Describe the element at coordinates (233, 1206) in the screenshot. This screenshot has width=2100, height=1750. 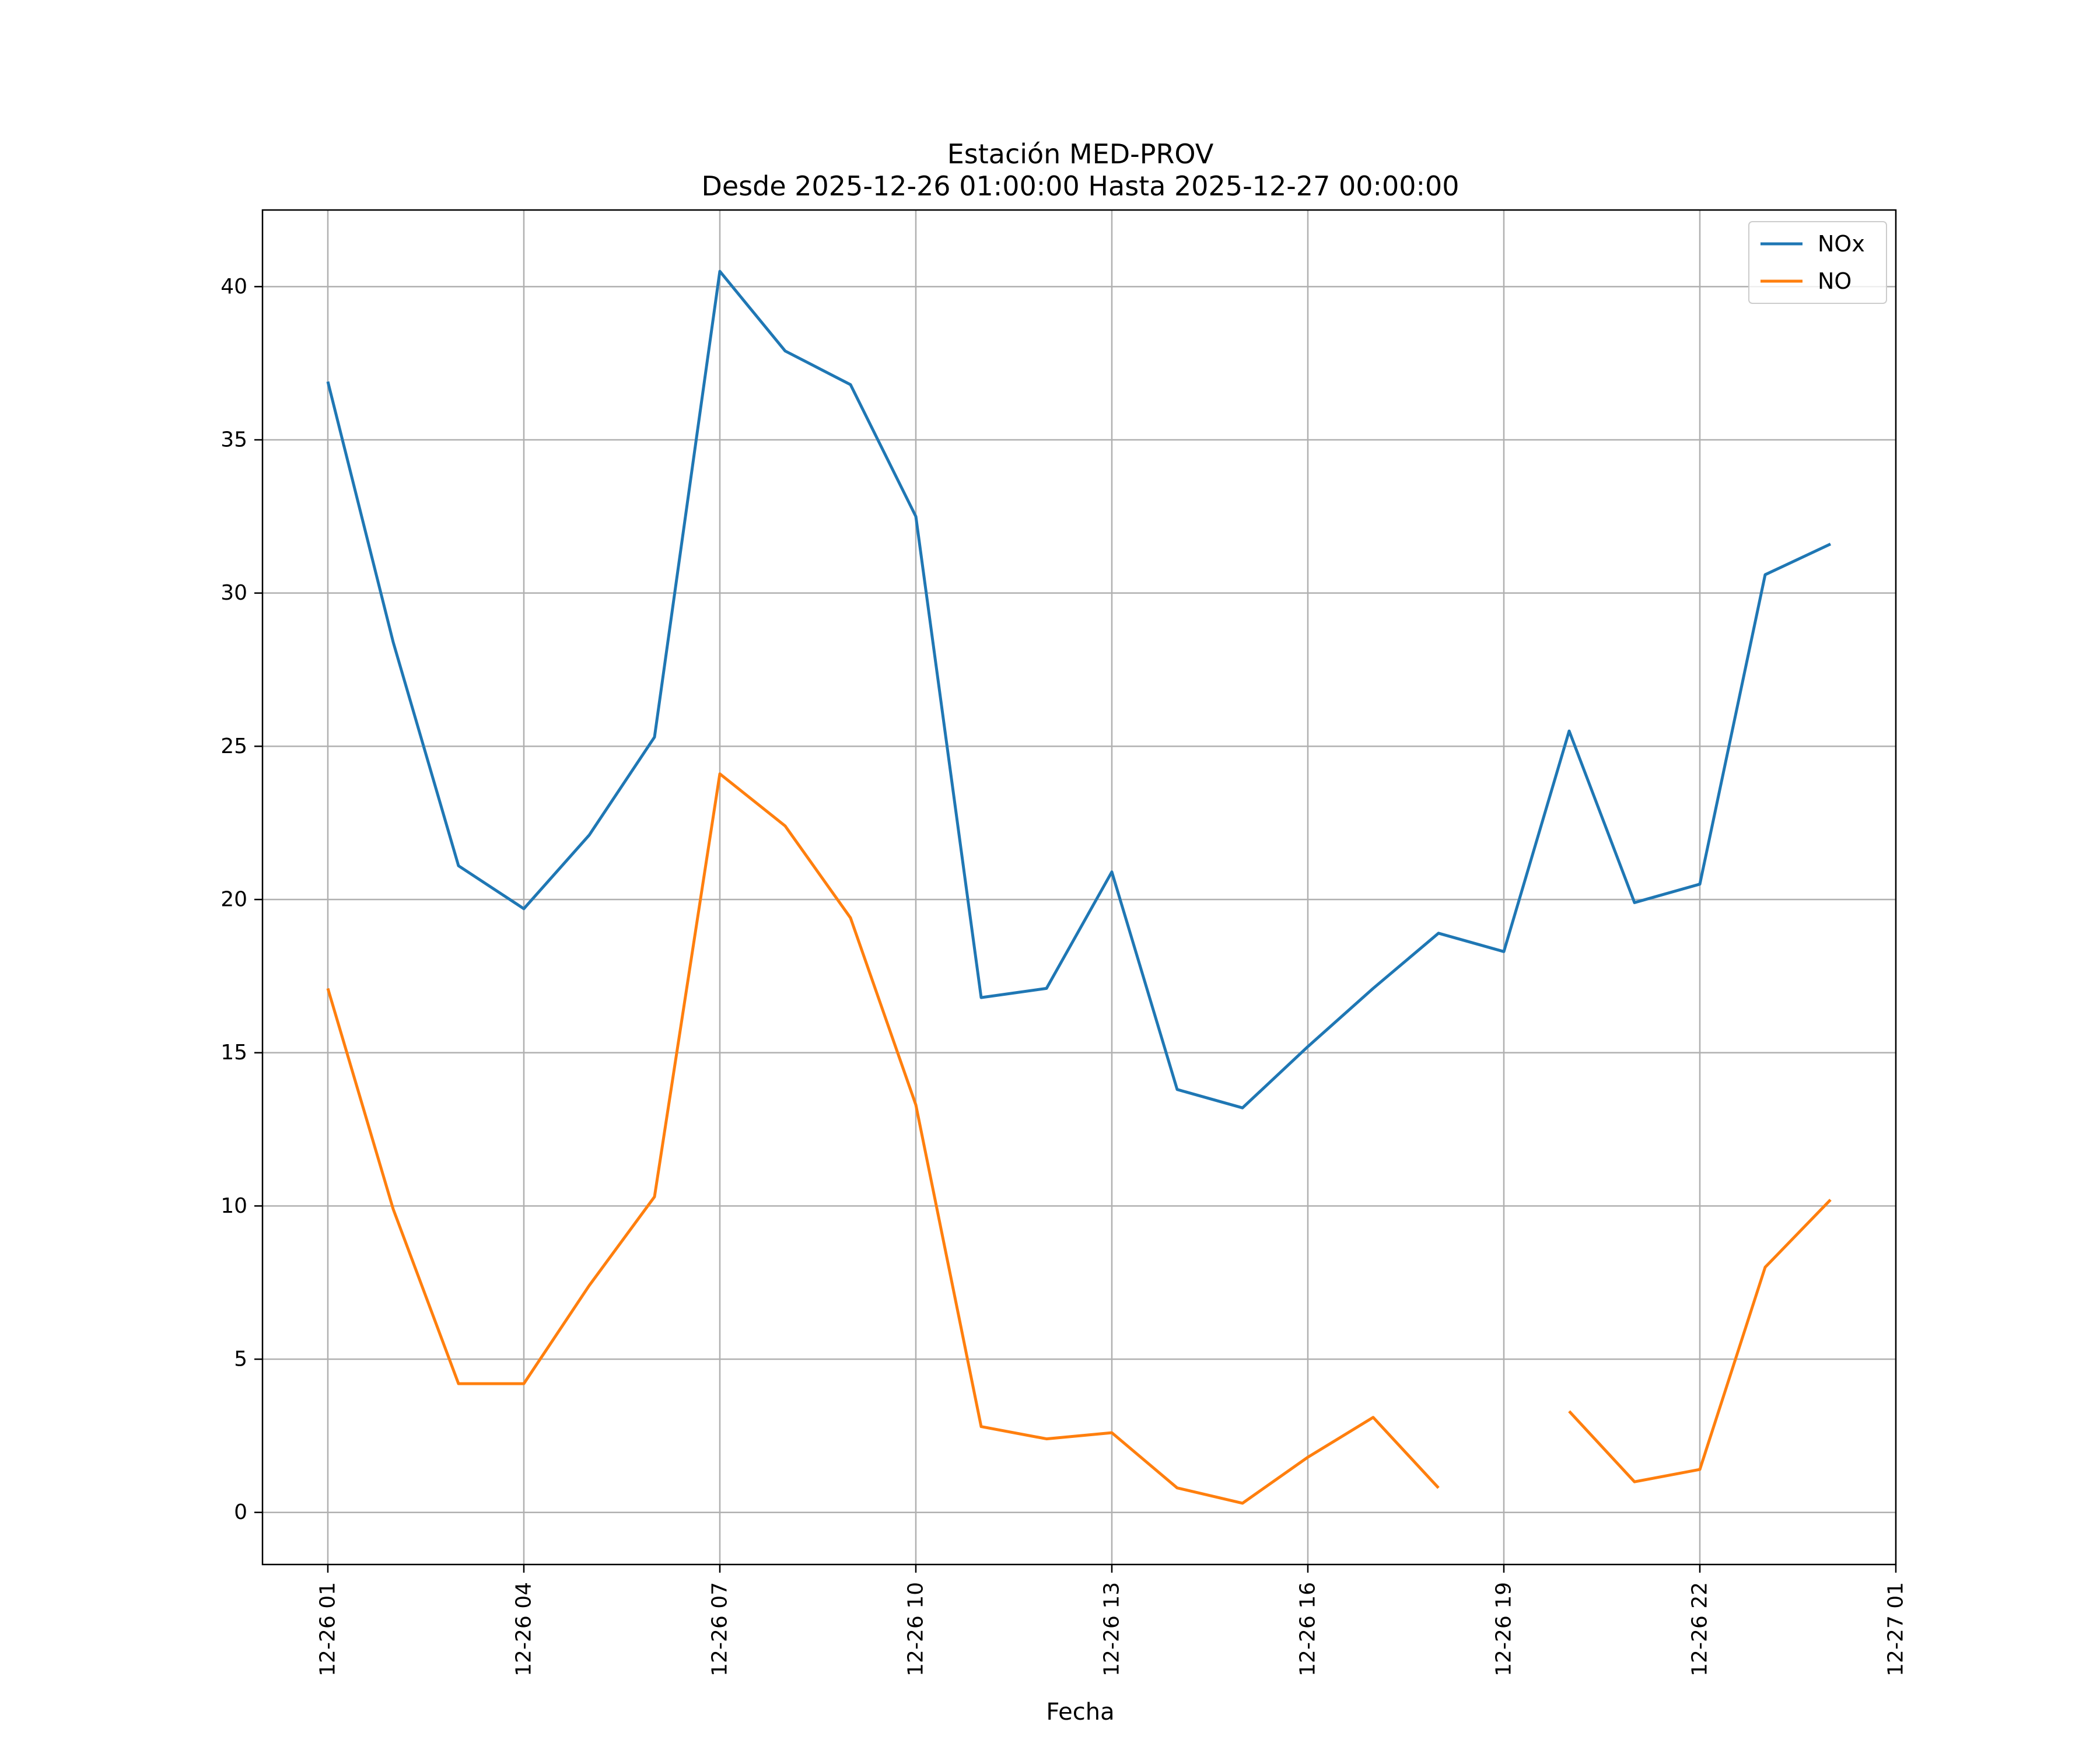
I see `y-tick-label: 10` at that location.